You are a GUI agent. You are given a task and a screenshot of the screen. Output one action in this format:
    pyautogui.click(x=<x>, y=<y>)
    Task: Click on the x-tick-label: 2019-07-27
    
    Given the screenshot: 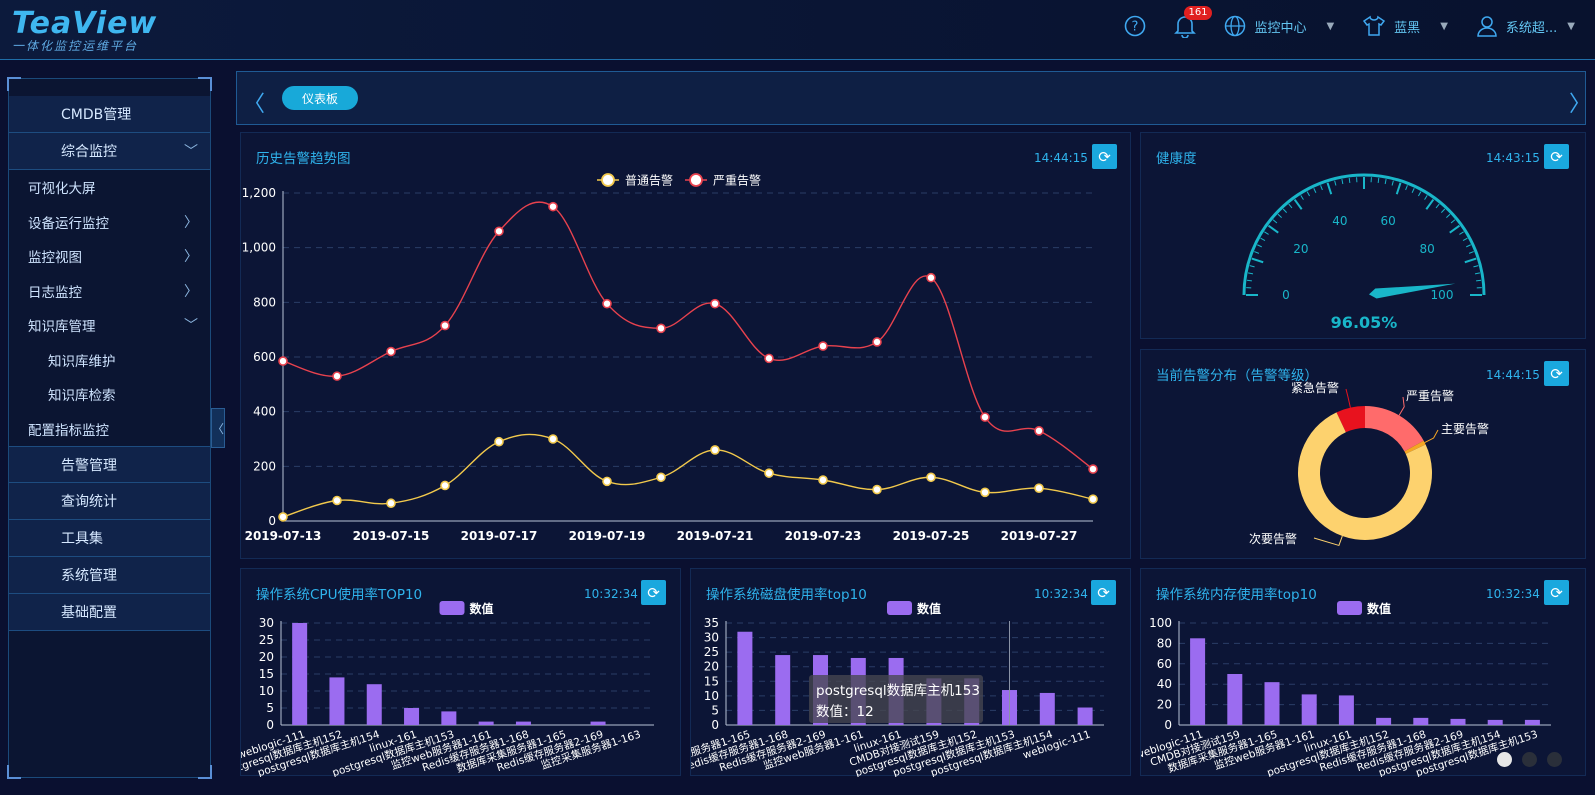 What is the action you would take?
    pyautogui.click(x=1039, y=536)
    